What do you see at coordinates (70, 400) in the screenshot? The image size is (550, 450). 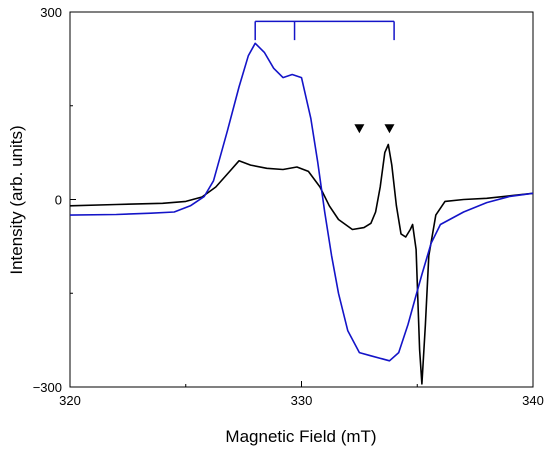 I see `x-tick-label: 320` at bounding box center [70, 400].